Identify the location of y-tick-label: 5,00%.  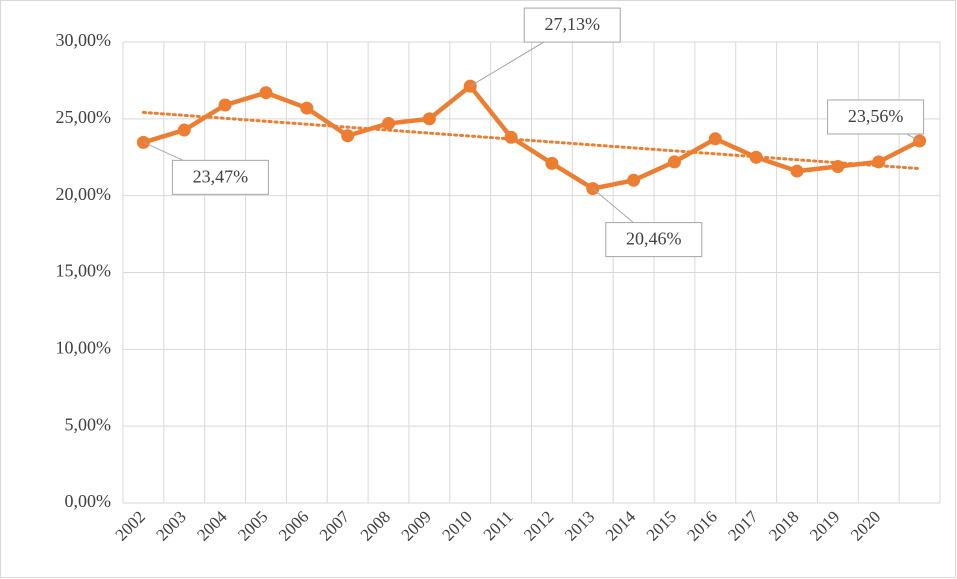
(88, 424).